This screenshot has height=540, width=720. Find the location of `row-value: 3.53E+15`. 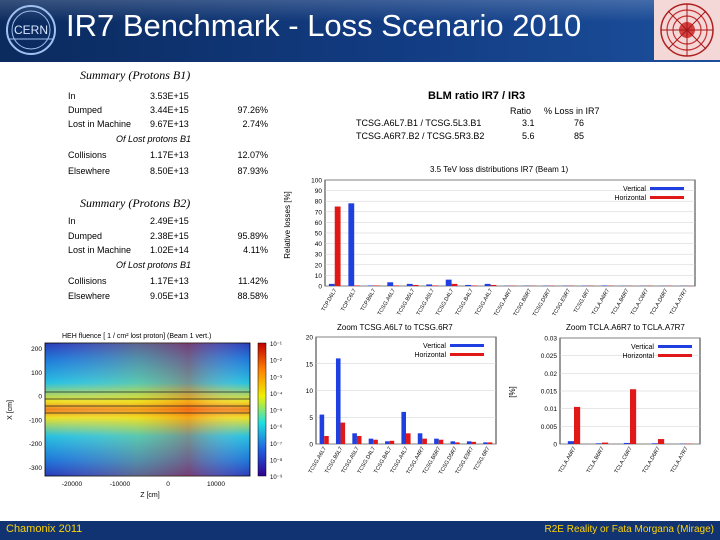

row-value: 3.53E+15 is located at coordinates (169, 96).